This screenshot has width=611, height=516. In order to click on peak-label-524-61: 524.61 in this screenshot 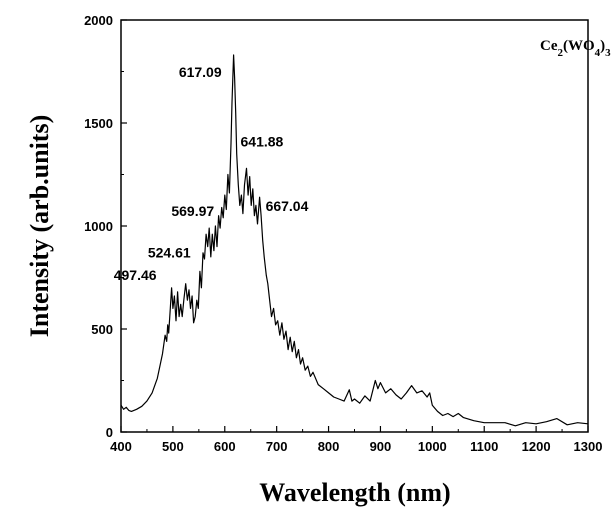, I will do `click(169, 253)`.